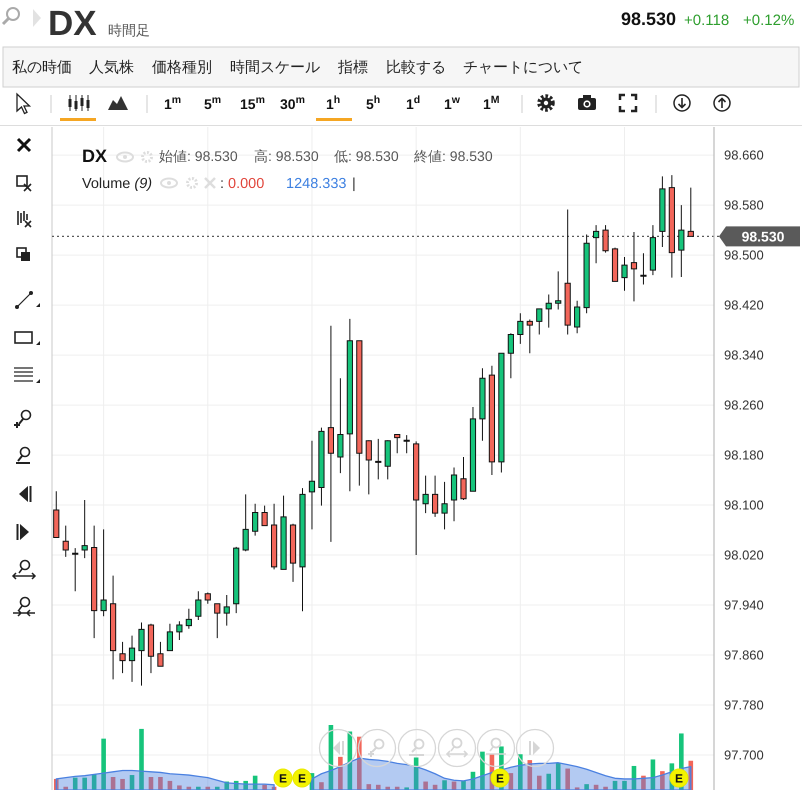 This screenshot has height=790, width=802. I want to click on annotation: DX, so click(95, 156).